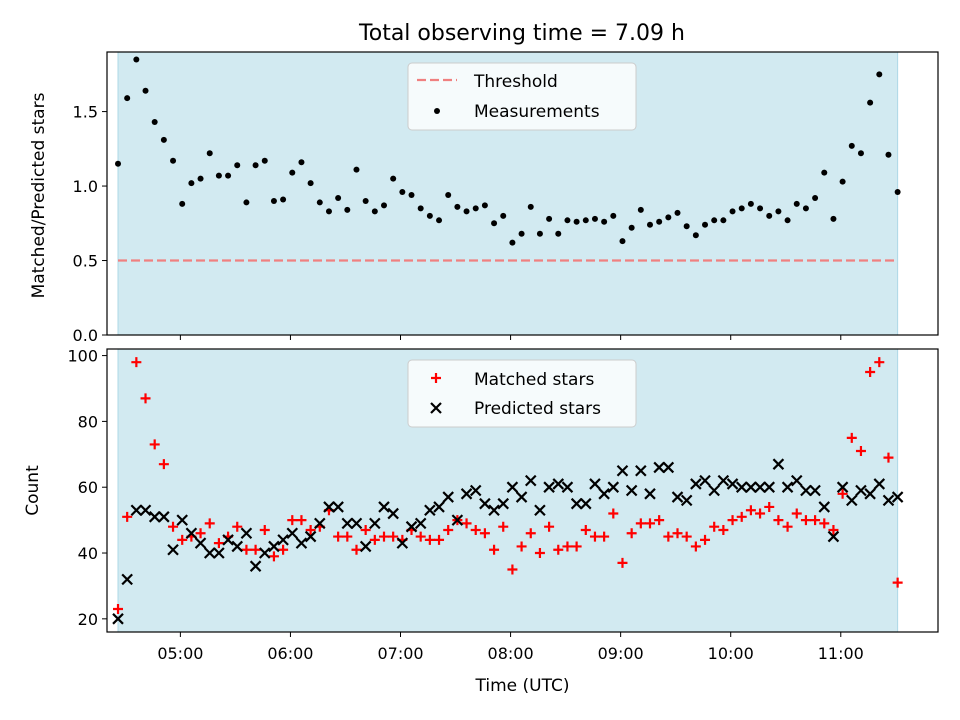 The width and height of the screenshot is (960, 720). Describe the element at coordinates (88, 553) in the screenshot. I see `y-tick-label: 40` at that location.